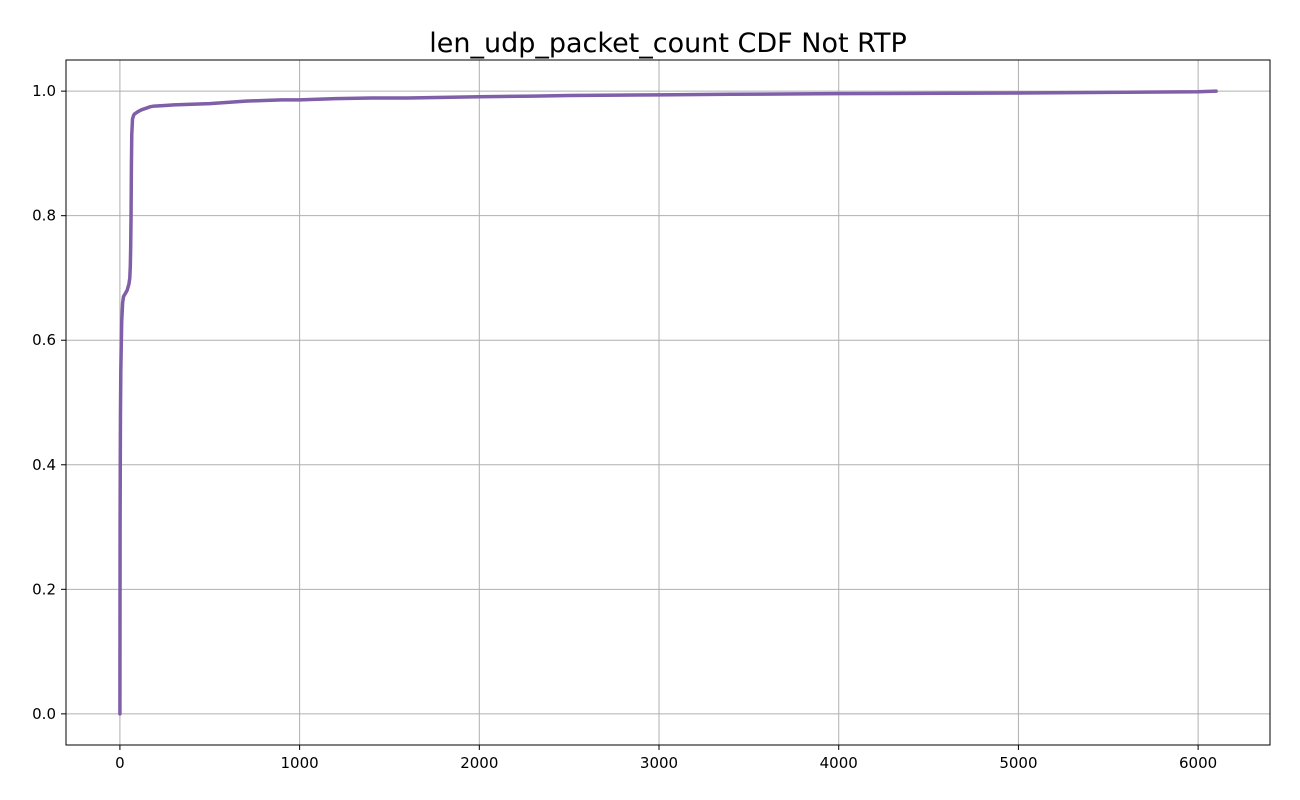 Image resolution: width=1300 pixels, height=800 pixels. What do you see at coordinates (44, 216) in the screenshot?
I see `y-tick-label: 0.8` at bounding box center [44, 216].